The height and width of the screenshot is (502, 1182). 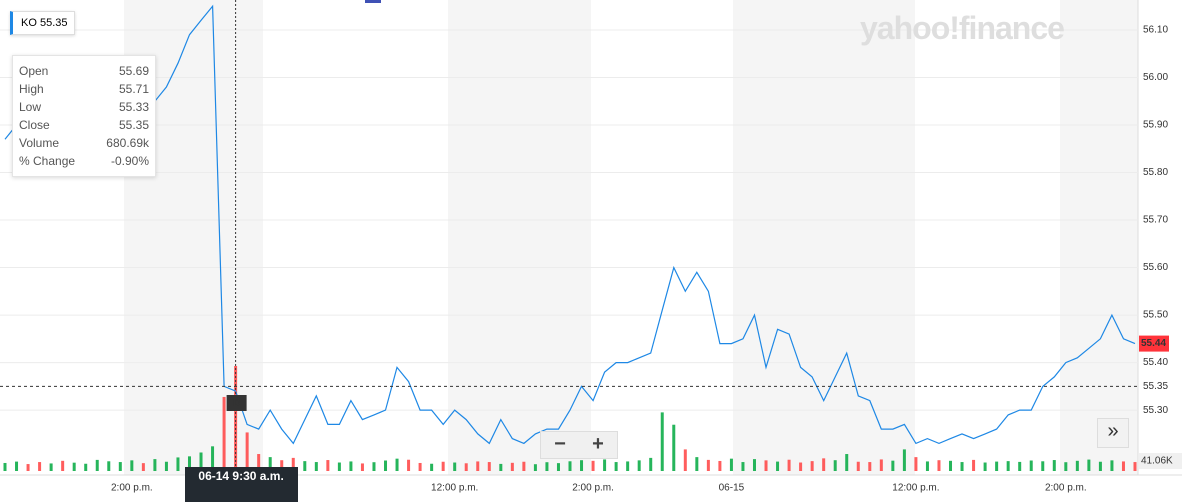 What do you see at coordinates (236, 403) in the screenshot?
I see `event-marker-box` at bounding box center [236, 403].